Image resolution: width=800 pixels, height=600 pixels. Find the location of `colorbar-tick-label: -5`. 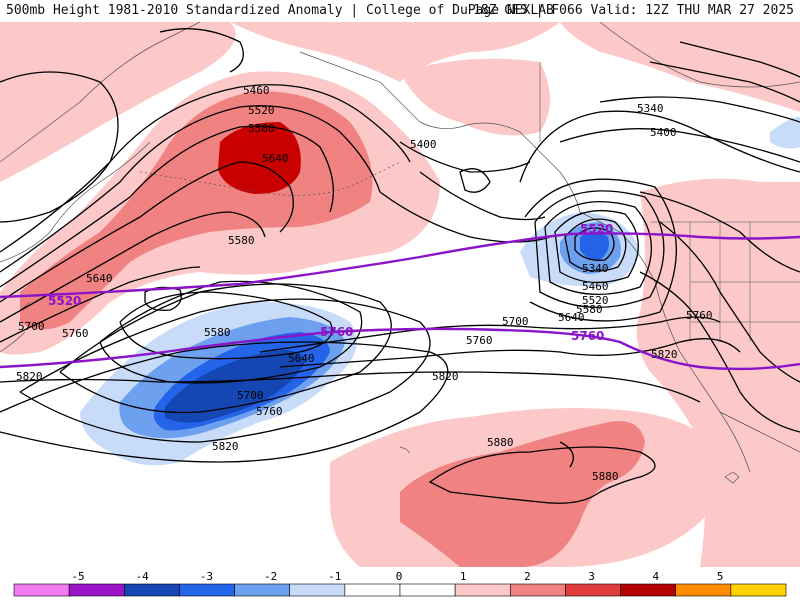

colorbar-tick-label: -5 is located at coordinates (77, 576).